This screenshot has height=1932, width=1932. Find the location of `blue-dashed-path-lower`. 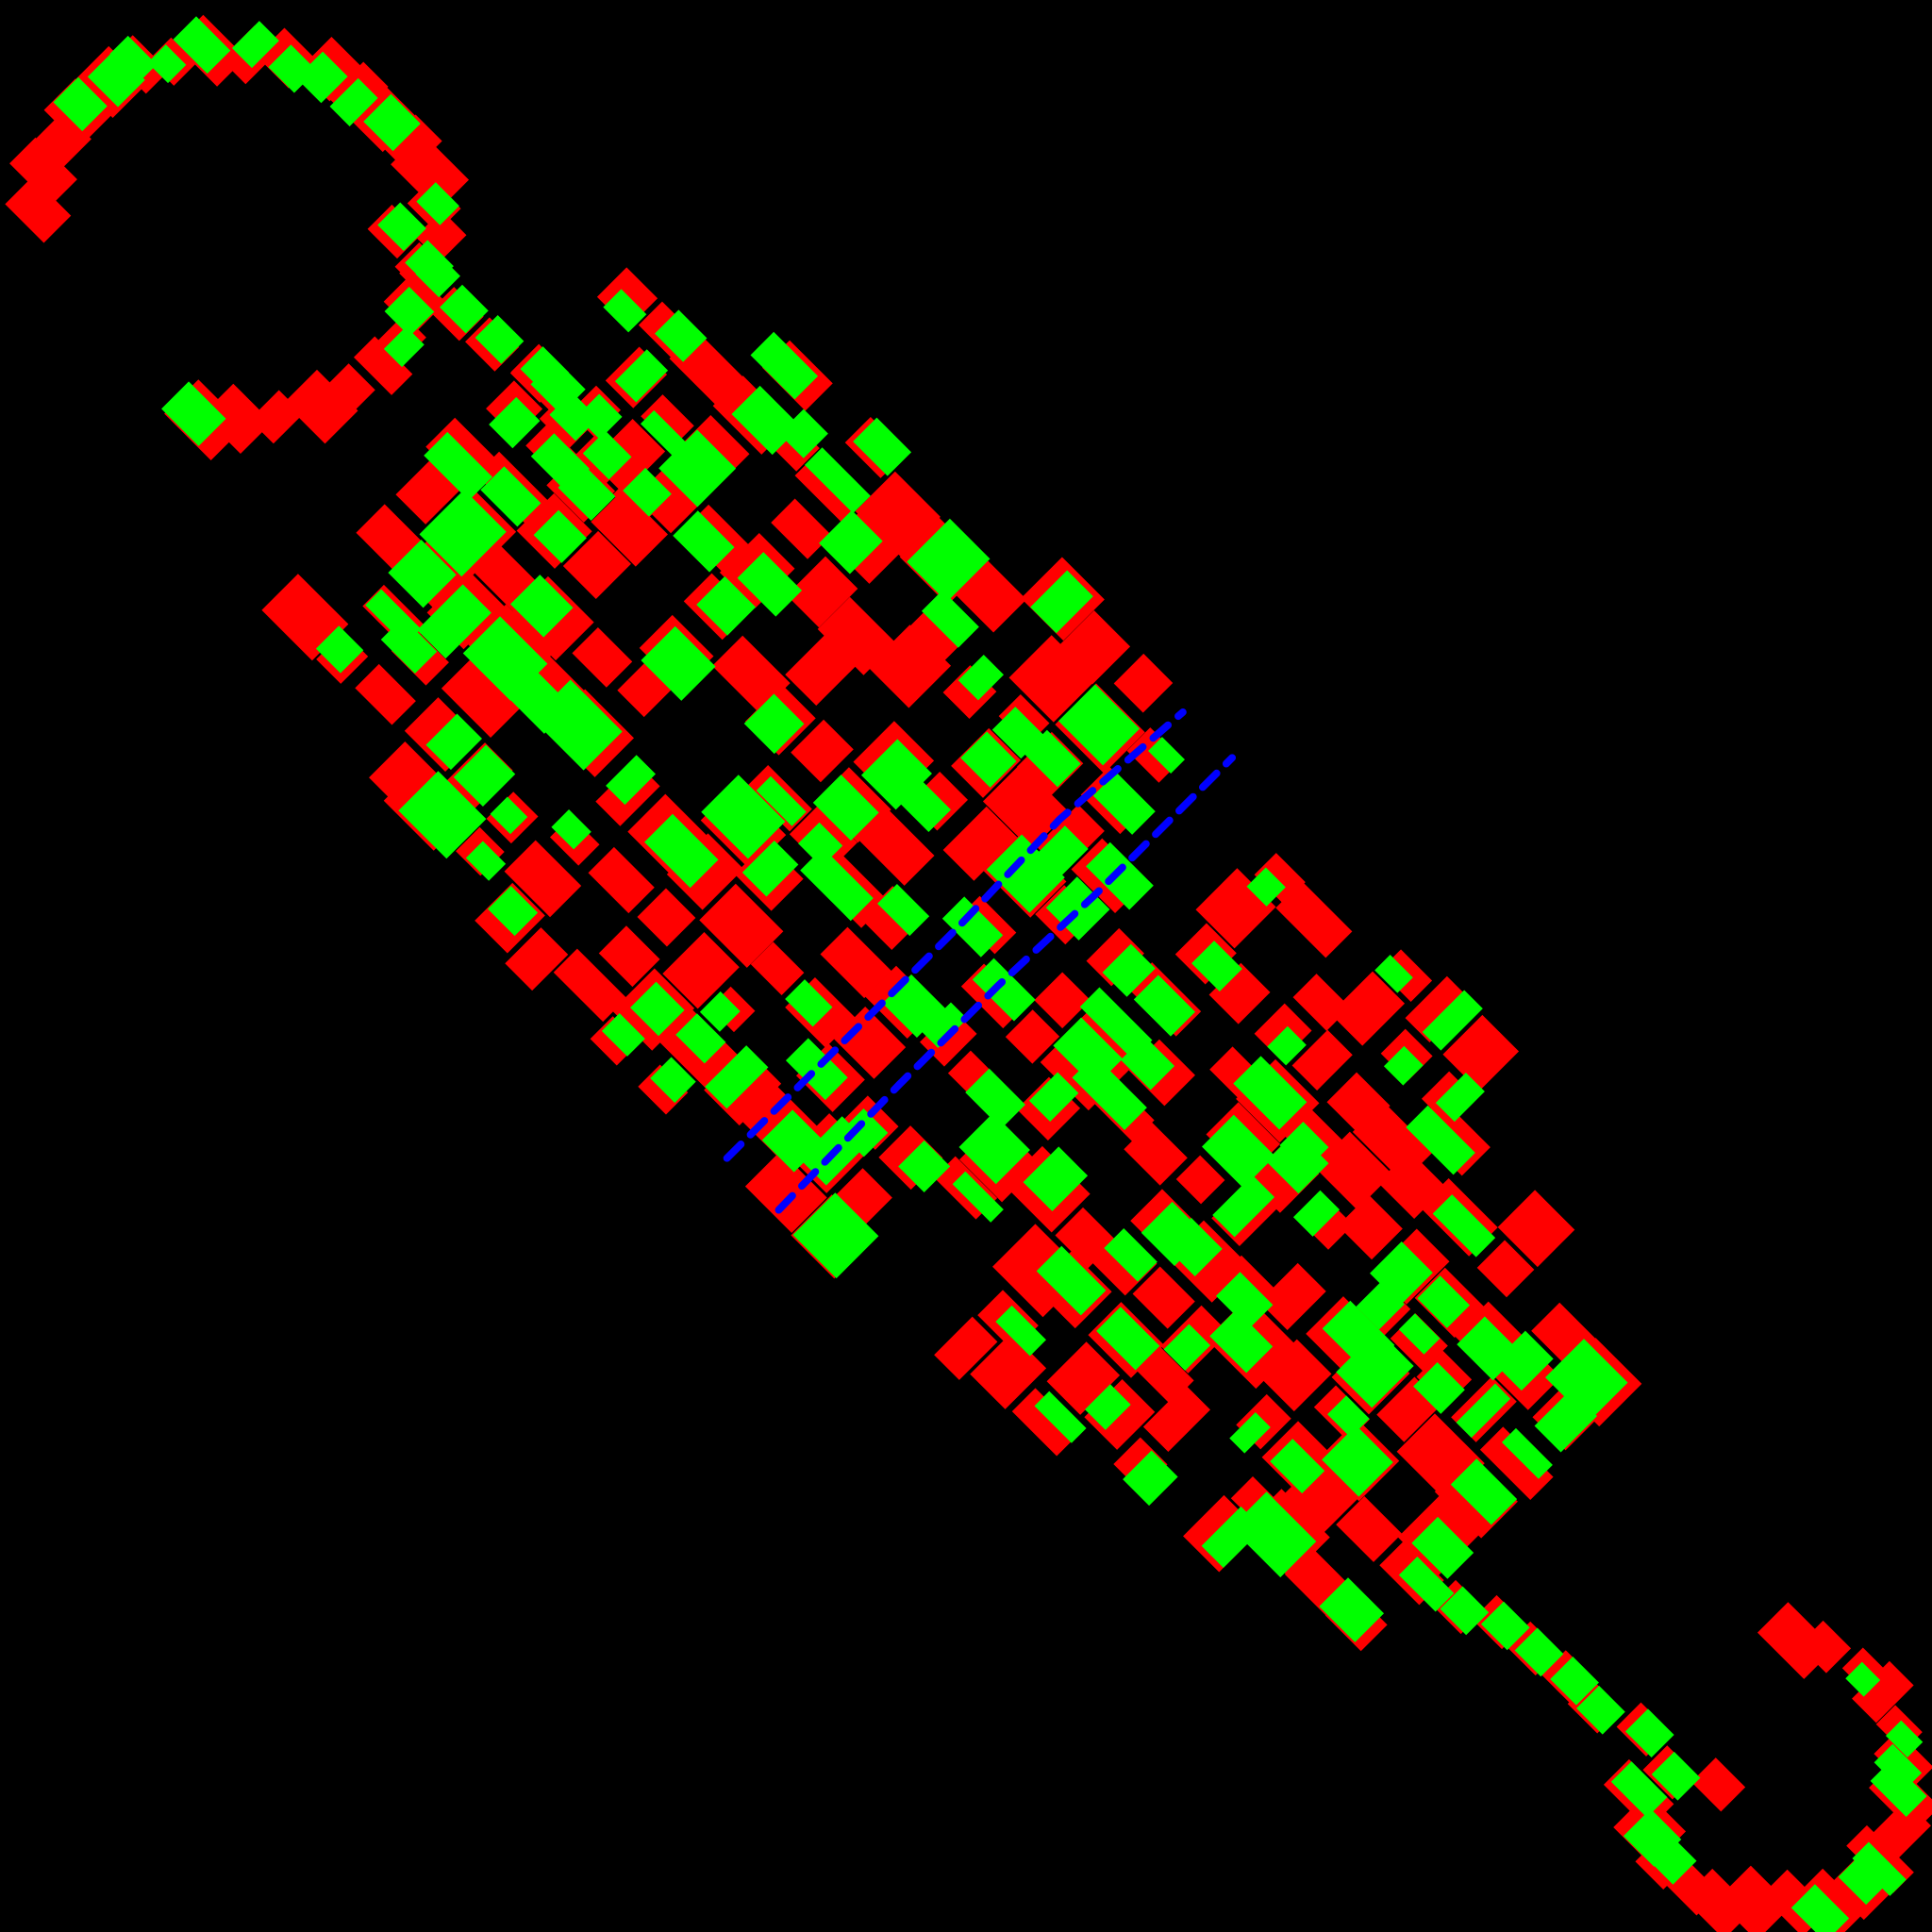

blue-dashed-path-lower is located at coordinates (1006, 984).